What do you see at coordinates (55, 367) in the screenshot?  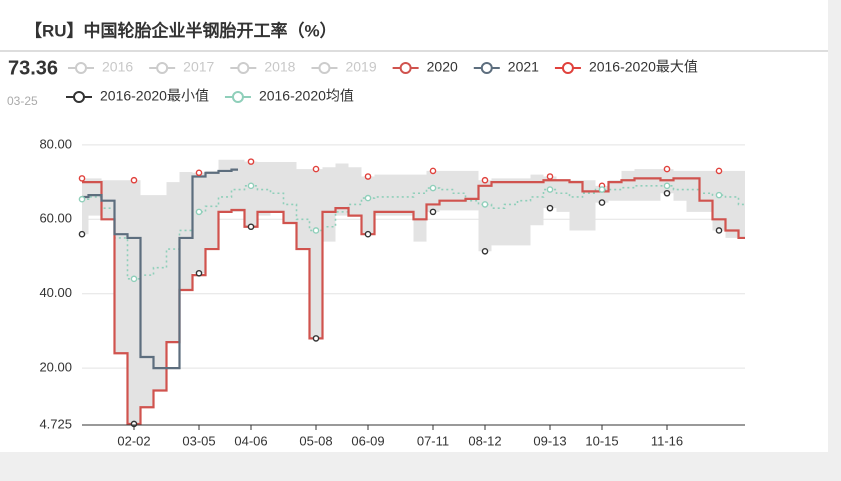 I see `y-tick-label: 20.00` at bounding box center [55, 367].